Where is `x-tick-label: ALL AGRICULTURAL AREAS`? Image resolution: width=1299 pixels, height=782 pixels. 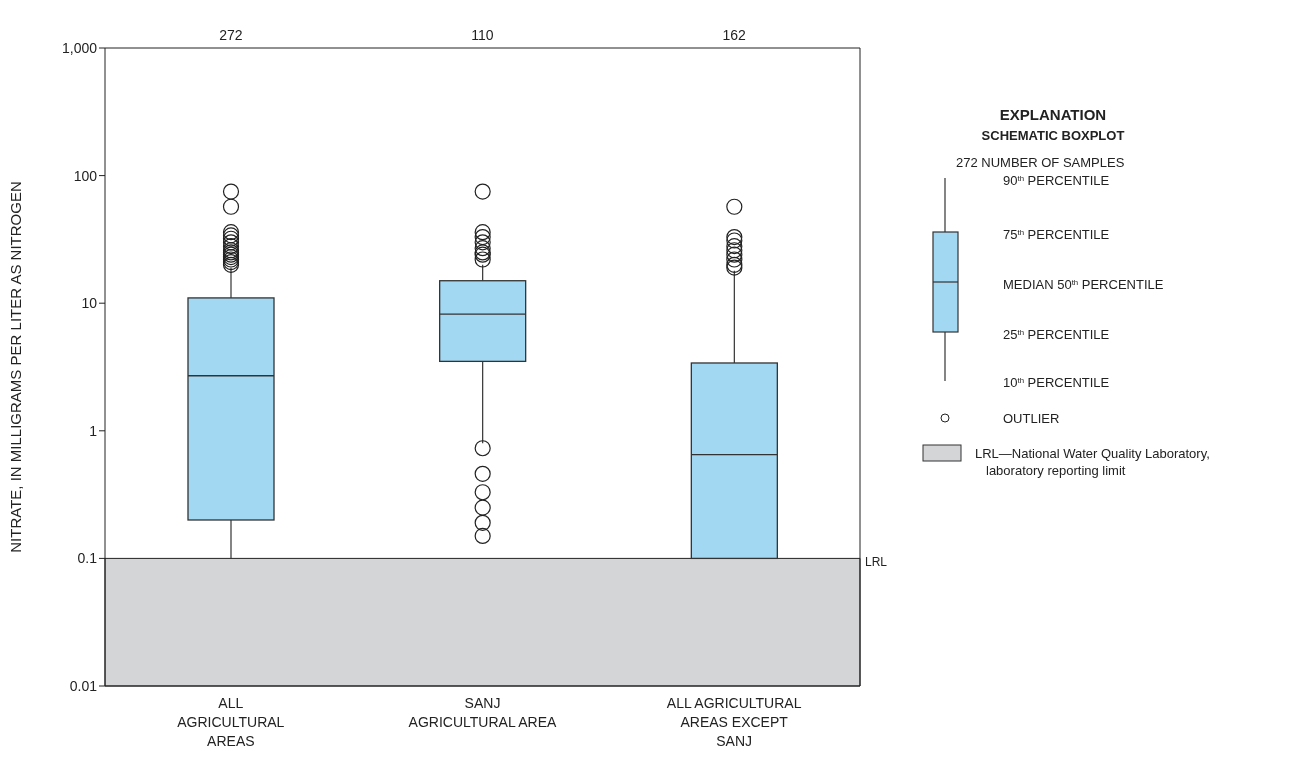 x-tick-label: ALL AGRICULTURAL AREAS is located at coordinates (231, 722).